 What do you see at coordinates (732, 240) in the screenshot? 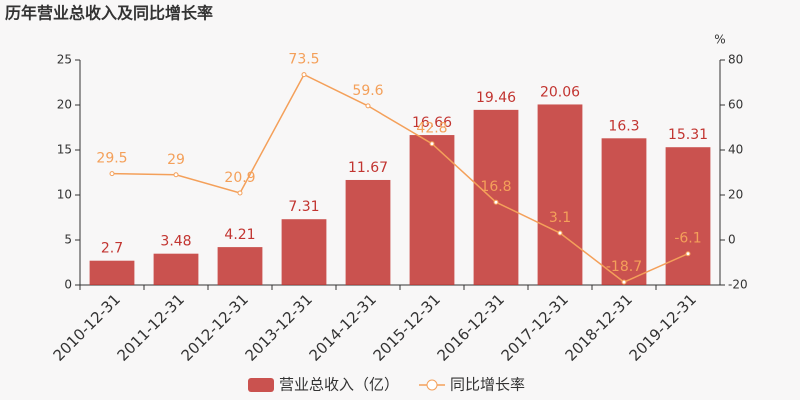
I see `y2-tick-label: 0` at bounding box center [732, 240].